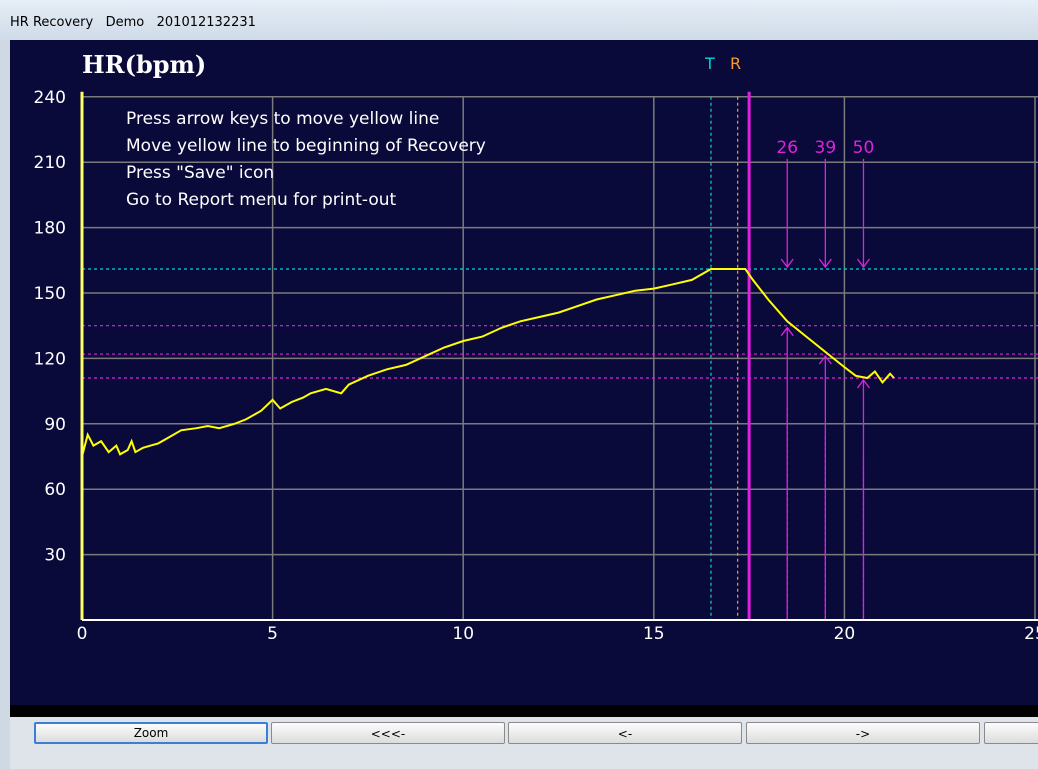  I want to click on back-button: <-, so click(625, 733).